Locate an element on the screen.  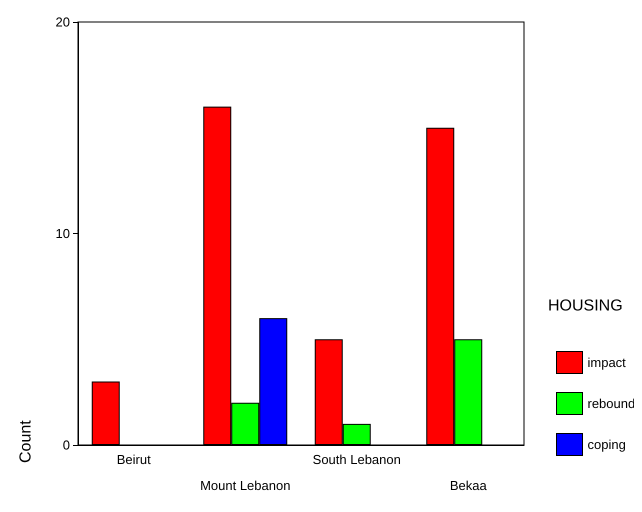
y-axis-title: Count is located at coordinates (26, 441).